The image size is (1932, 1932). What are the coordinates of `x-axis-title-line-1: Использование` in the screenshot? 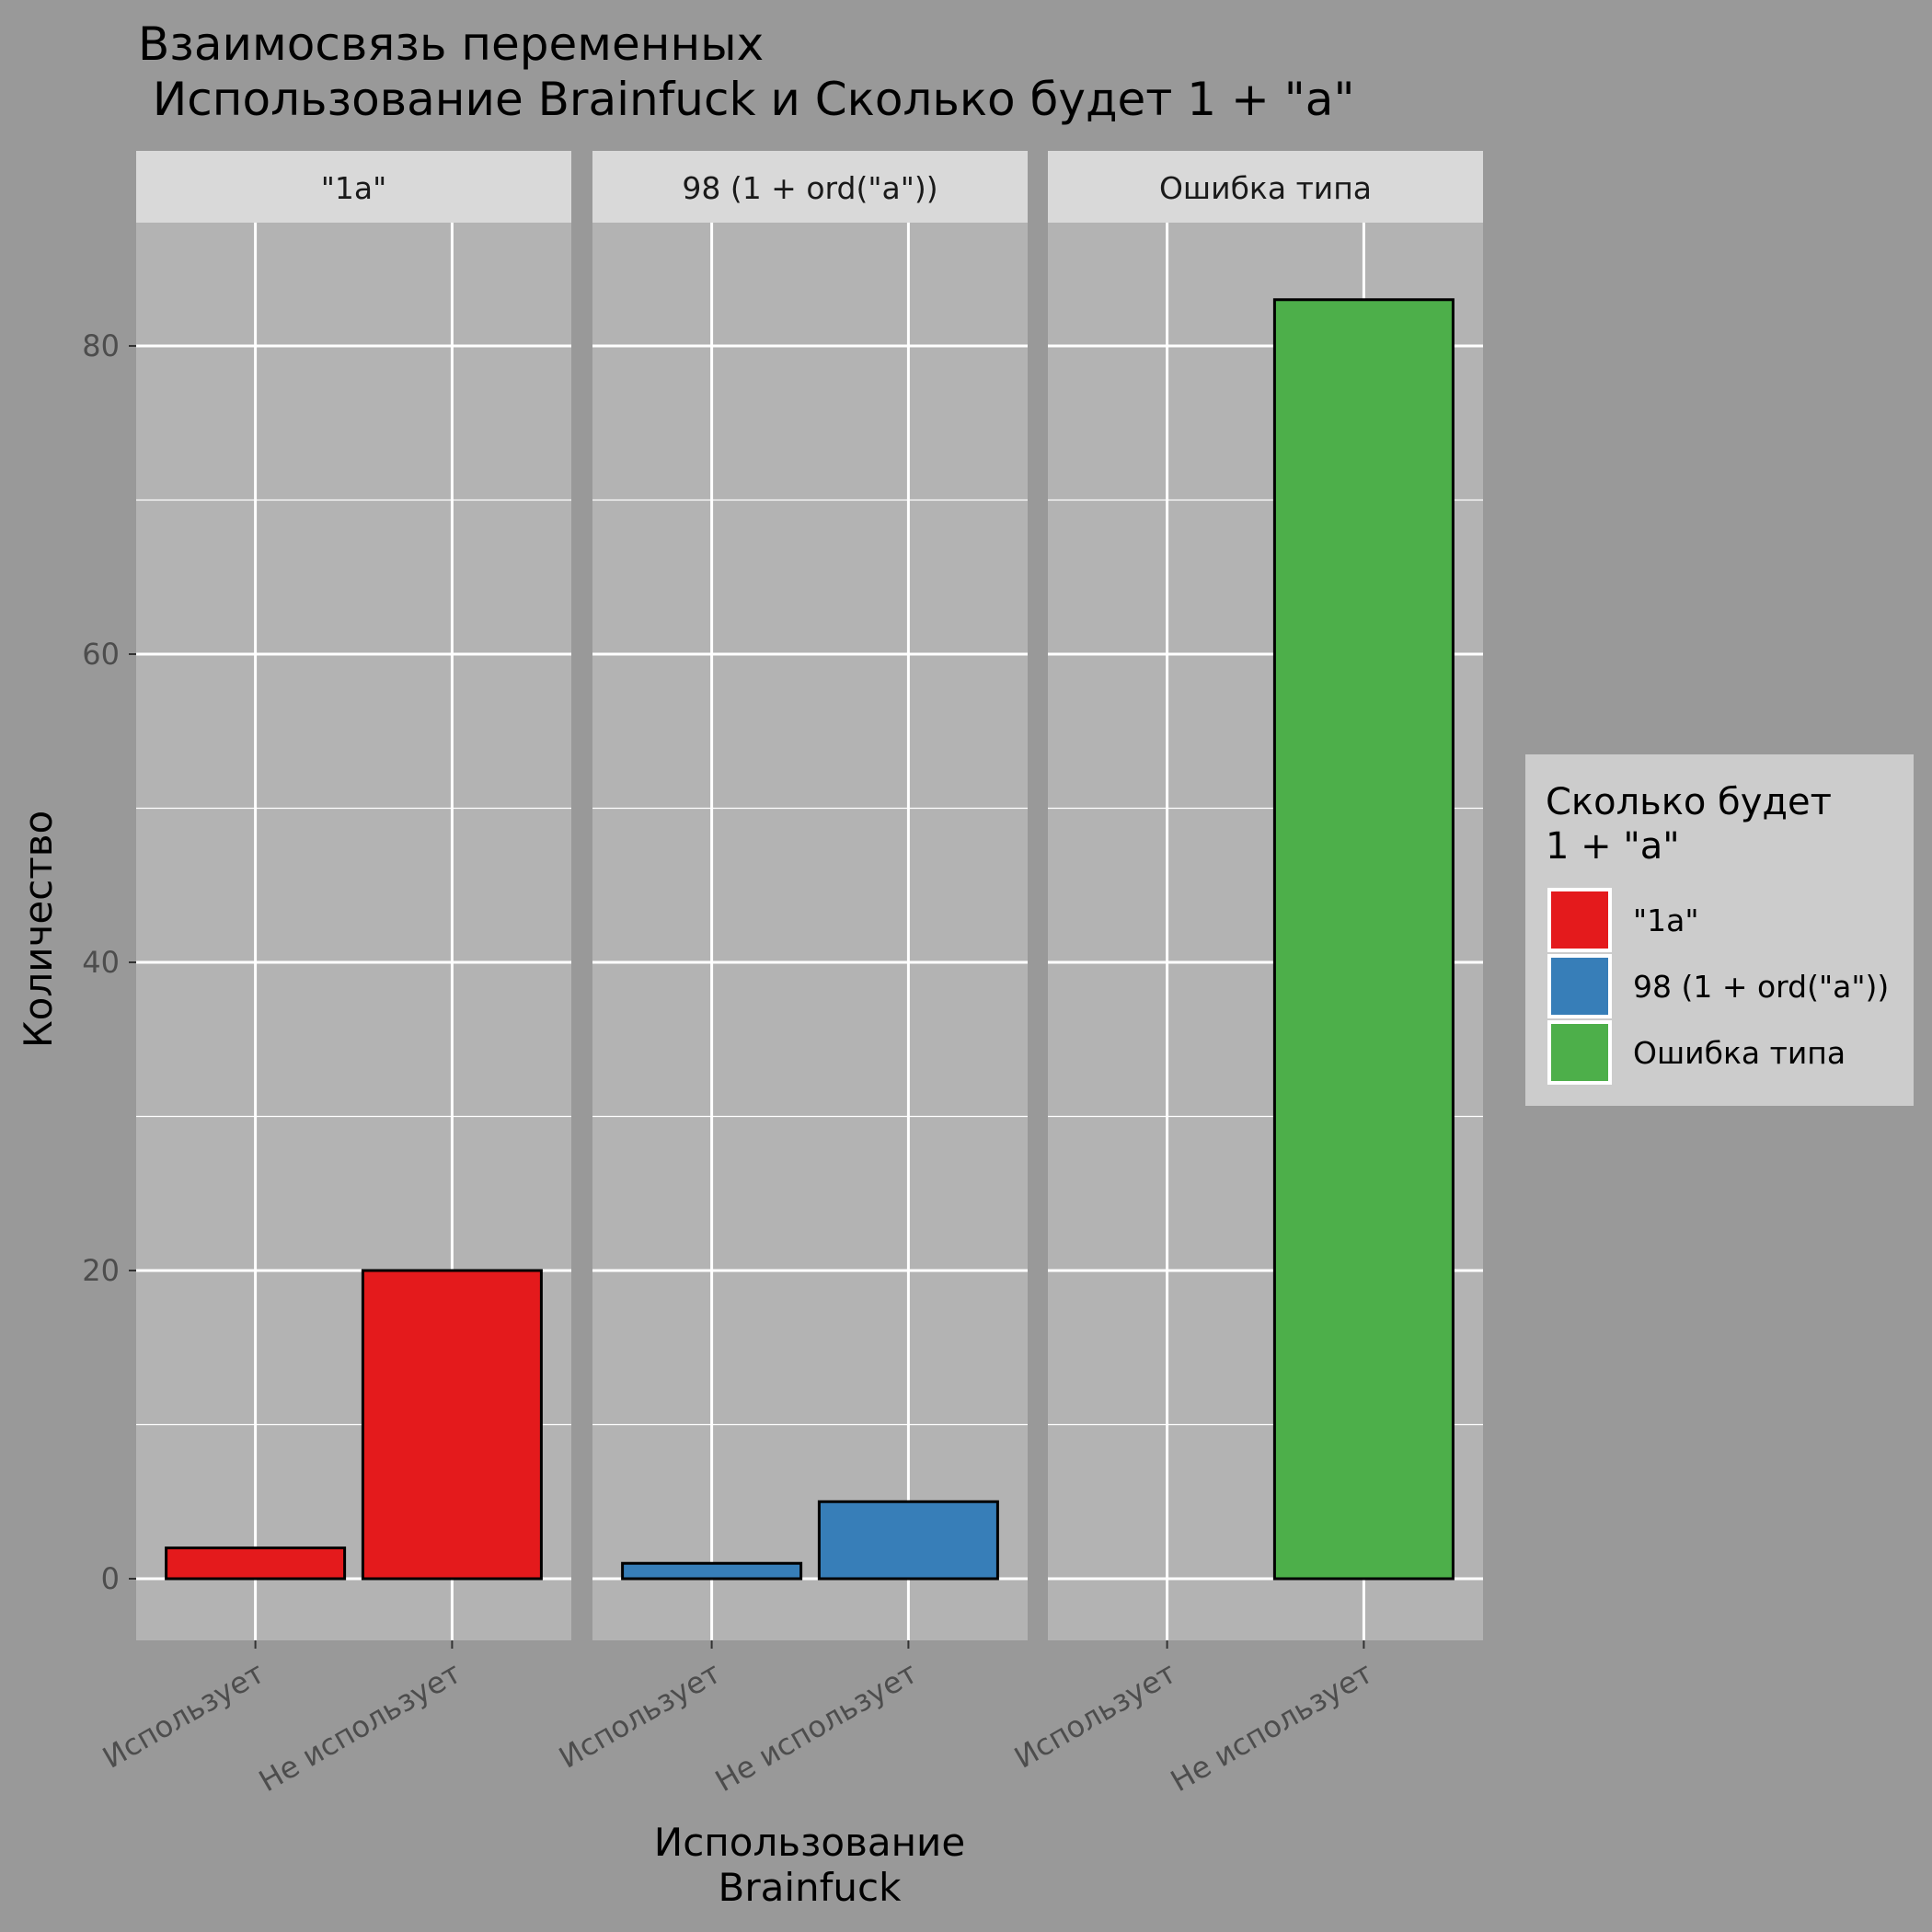 It's located at (809, 1842).